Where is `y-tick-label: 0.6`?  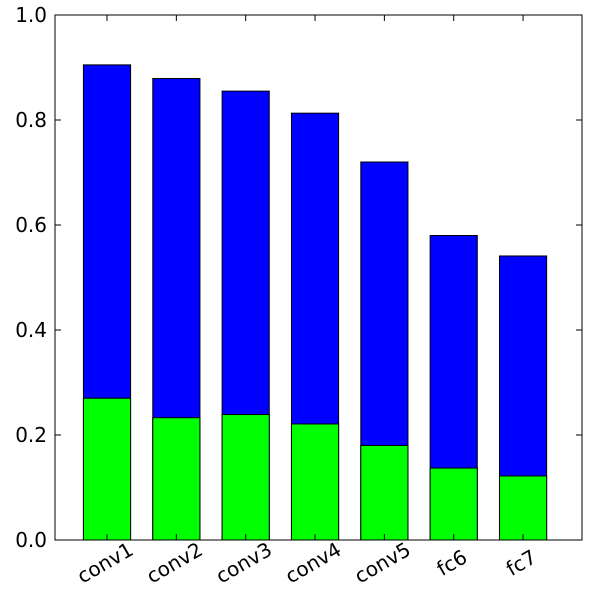 y-tick-label: 0.6 is located at coordinates (31, 225).